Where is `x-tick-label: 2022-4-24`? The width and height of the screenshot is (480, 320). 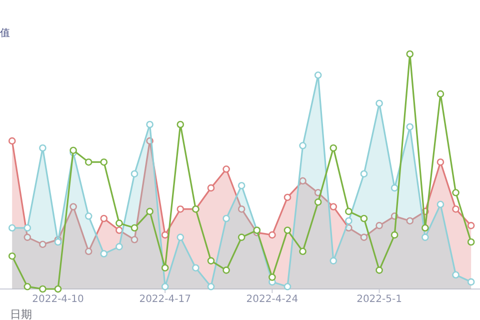 x-tick-label: 2022-4-24 is located at coordinates (272, 299).